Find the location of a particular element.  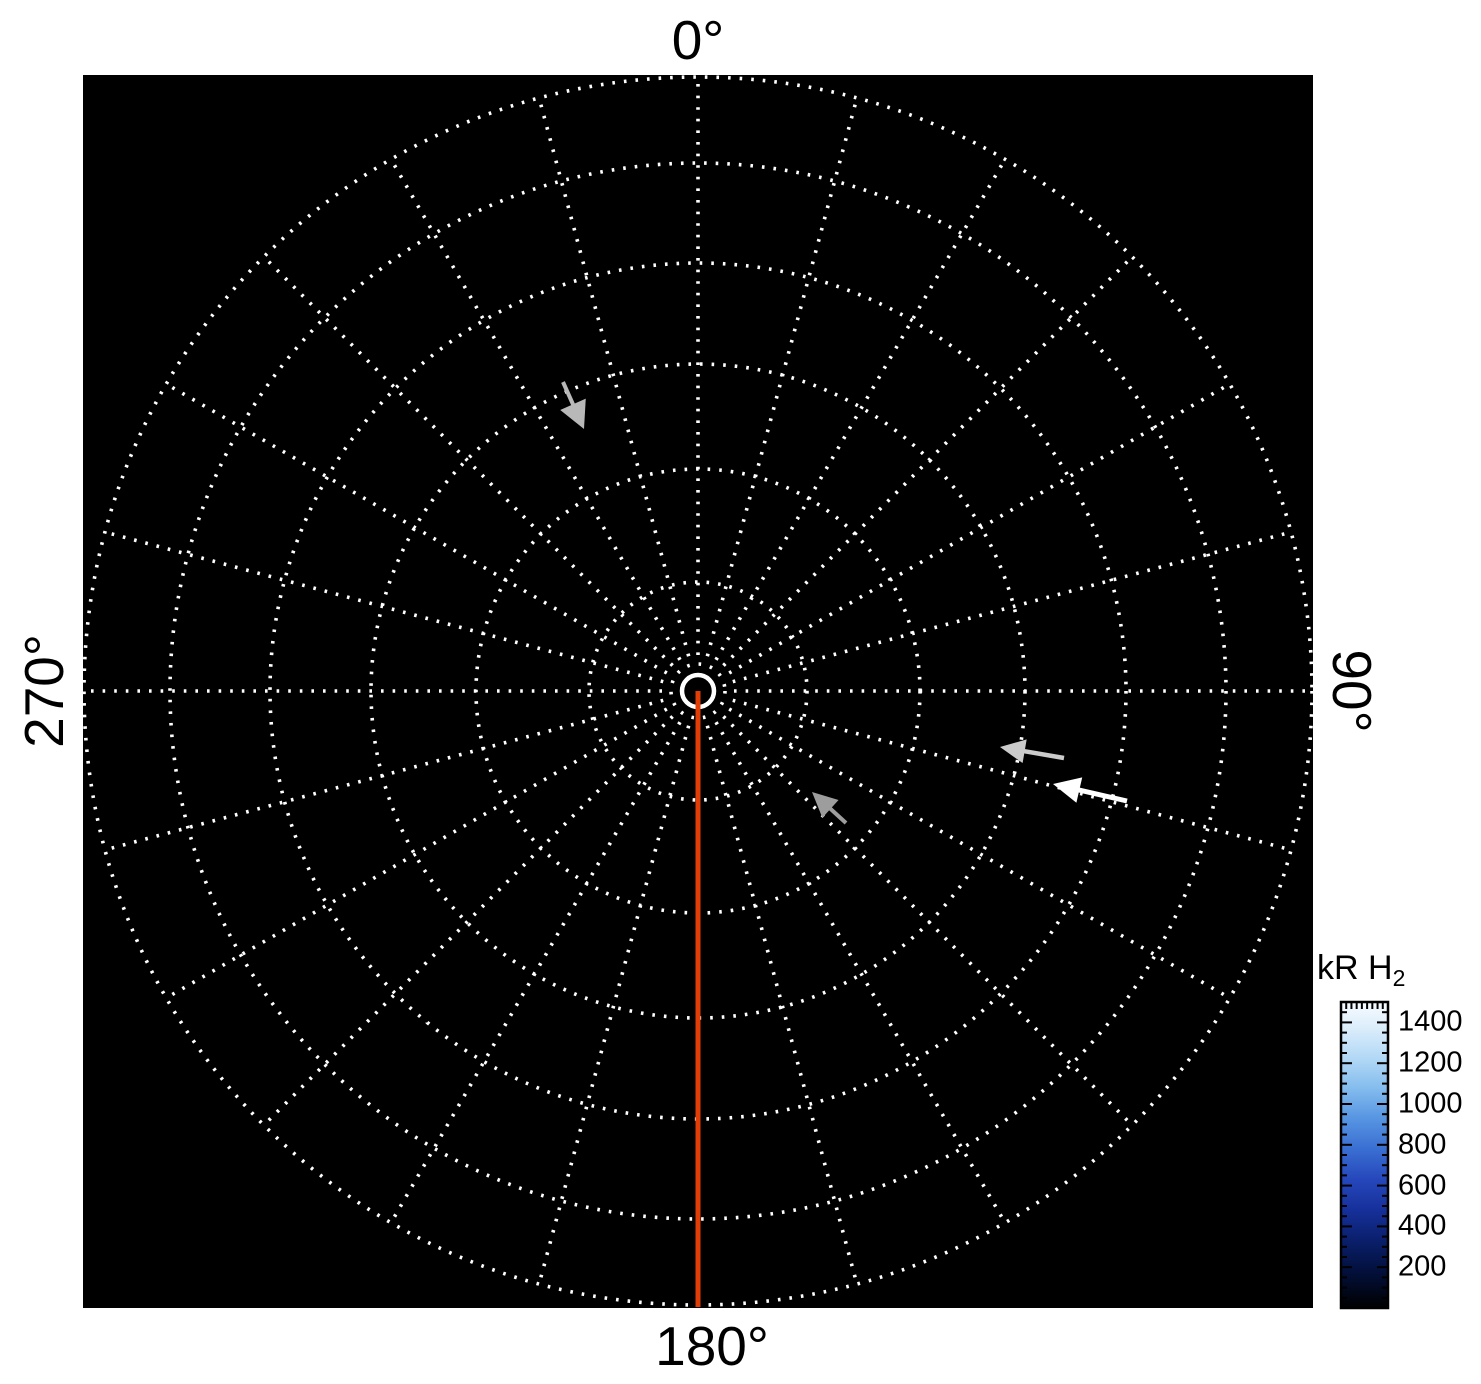

arrow-inner-gray-tail is located at coordinates (837, 814).